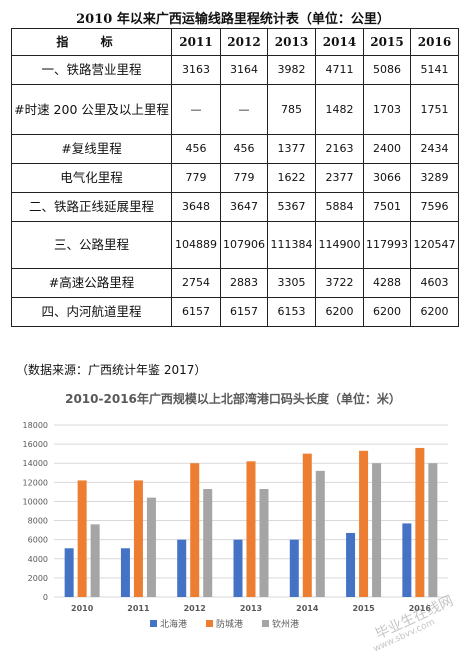 This screenshot has height=655, width=466. What do you see at coordinates (233, 19) in the screenshot?
I see `table-title: 2010 年以来广西运输线路里程统计表（单位：公里）` at bounding box center [233, 19].